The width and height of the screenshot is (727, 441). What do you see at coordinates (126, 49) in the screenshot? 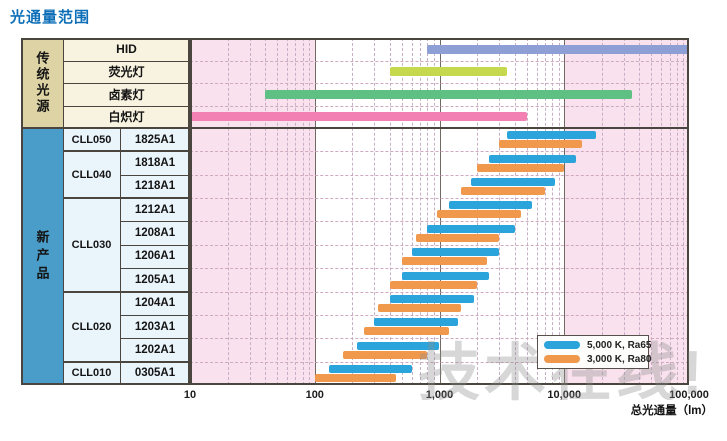
I see `lamp-name-cell-HID: HID` at bounding box center [126, 49].